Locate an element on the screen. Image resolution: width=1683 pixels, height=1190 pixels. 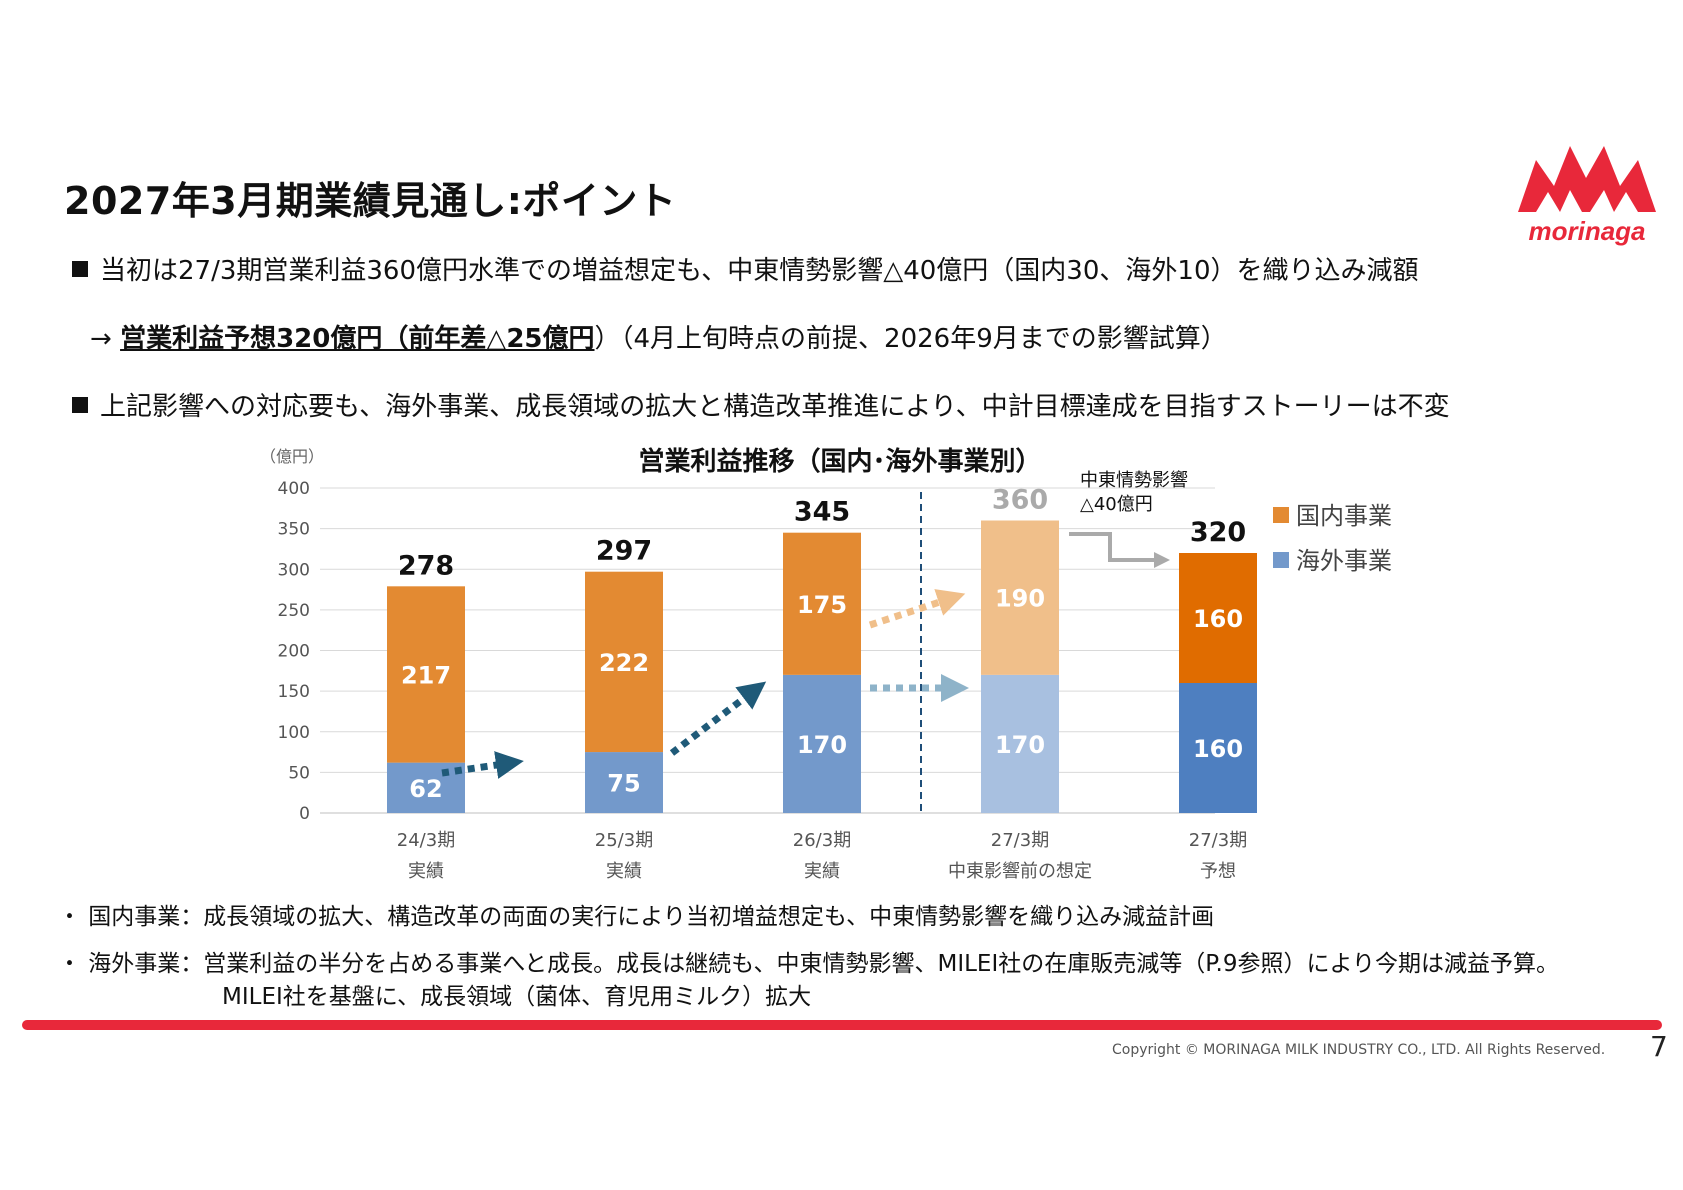
y-tick-label: 400 is located at coordinates (294, 489).